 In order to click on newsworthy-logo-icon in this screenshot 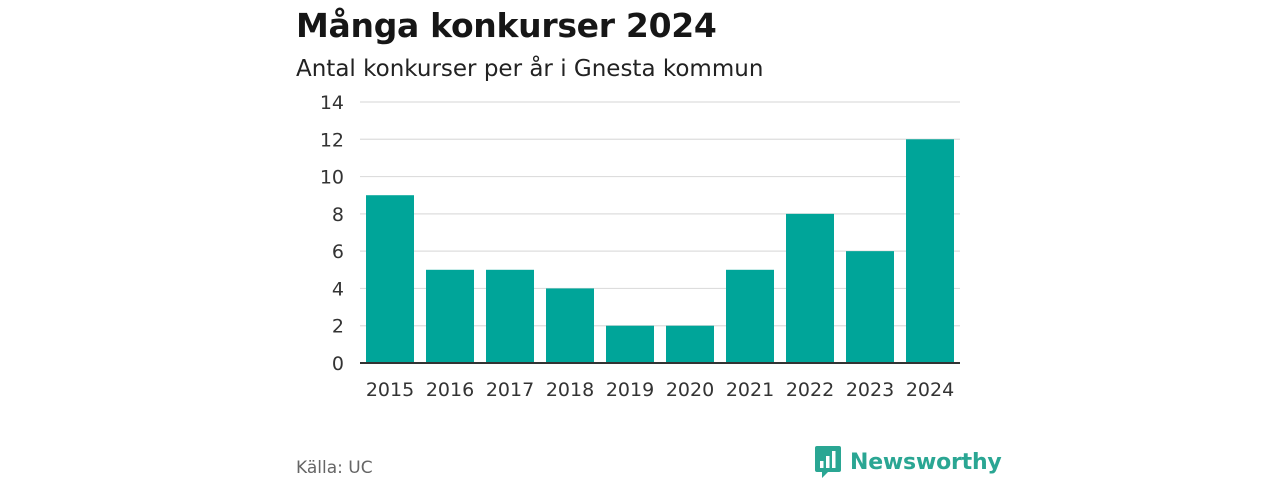, I will do `click(828, 462)`.